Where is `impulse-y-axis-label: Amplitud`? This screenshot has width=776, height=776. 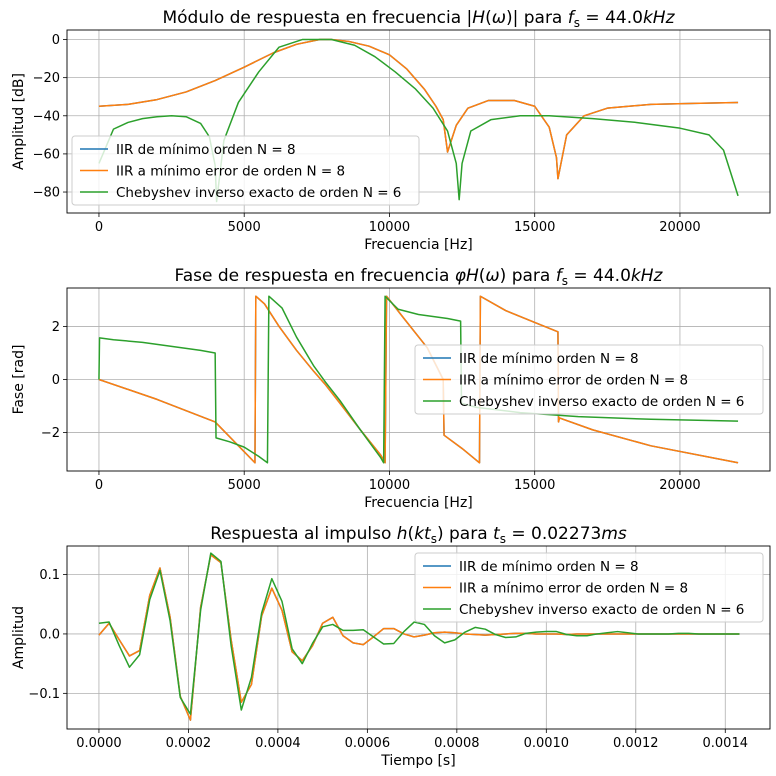
impulse-y-axis-label: Amplitud is located at coordinates (19, 637).